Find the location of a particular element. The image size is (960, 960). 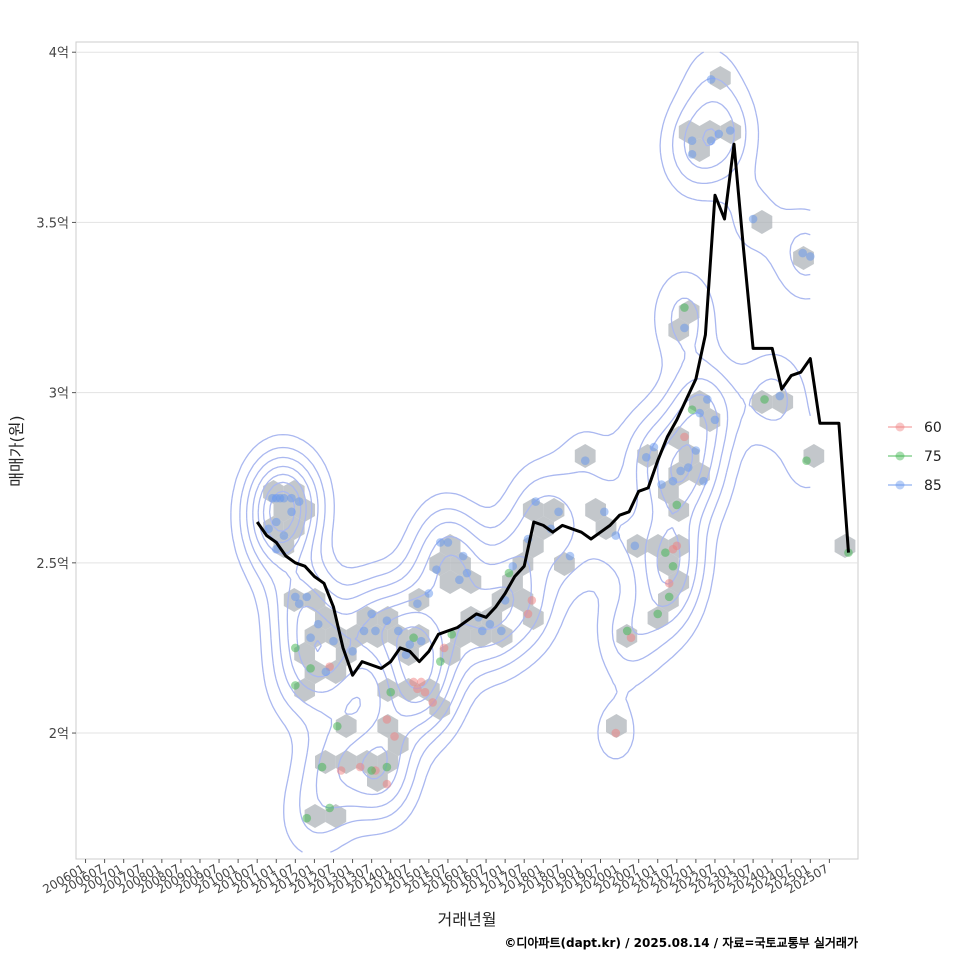

y-axis-title: 매매가(원) is located at coordinates (16, 450).